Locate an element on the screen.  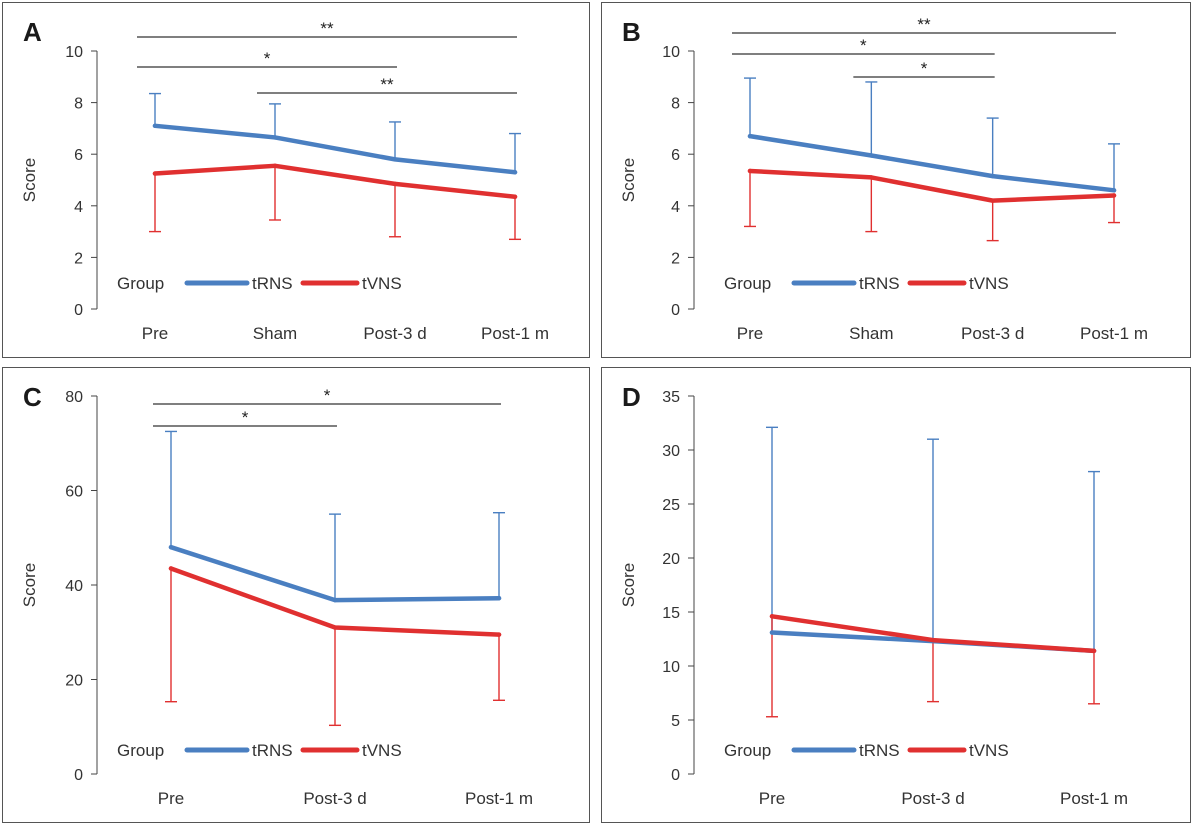
series-line-trns is located at coordinates (932, 163).